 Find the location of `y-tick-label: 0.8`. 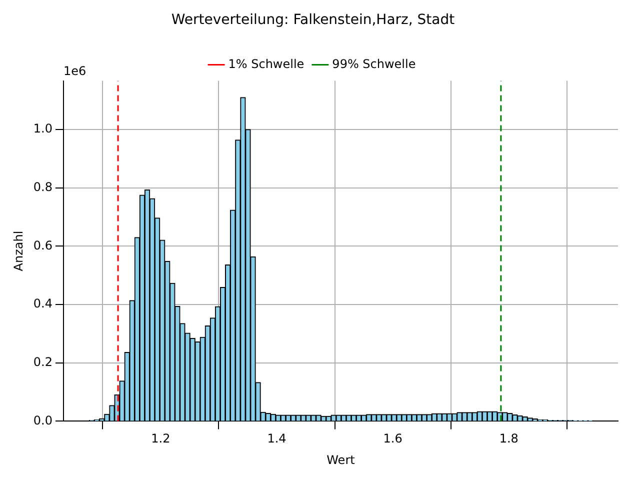

y-tick-label: 0.8 is located at coordinates (42, 187).